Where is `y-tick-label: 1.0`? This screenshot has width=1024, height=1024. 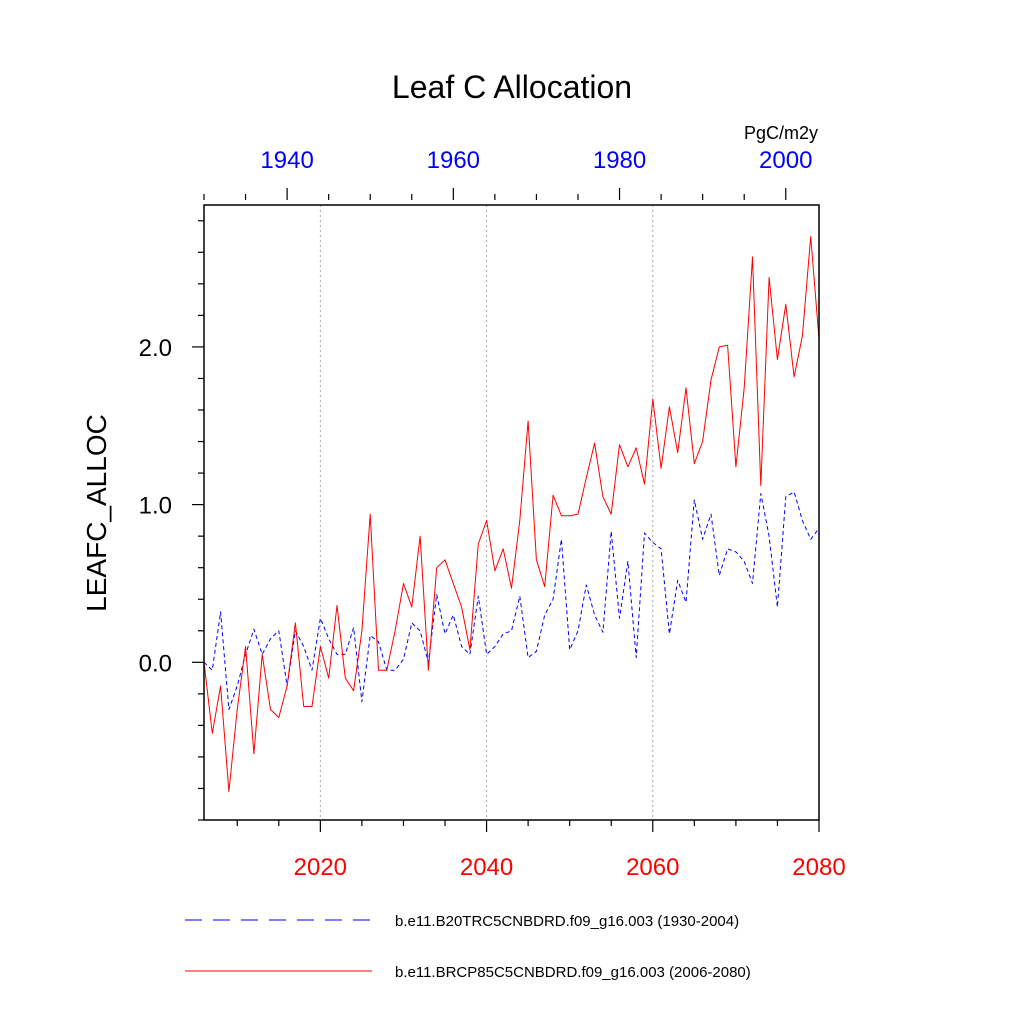 y-tick-label: 1.0 is located at coordinates (155, 506).